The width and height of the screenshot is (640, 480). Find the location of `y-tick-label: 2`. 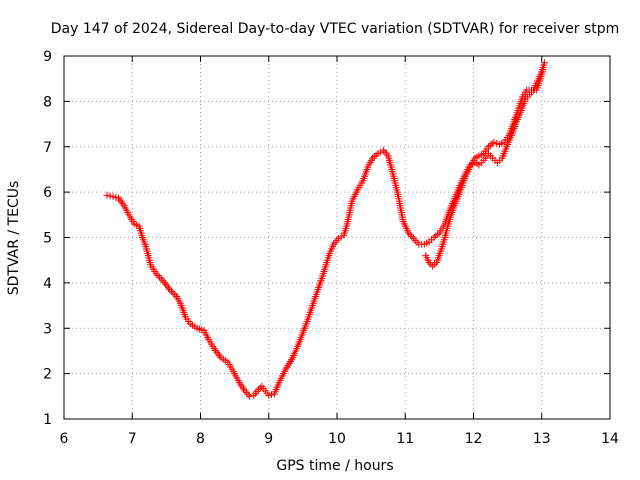

y-tick-label: 2 is located at coordinates (47, 375).